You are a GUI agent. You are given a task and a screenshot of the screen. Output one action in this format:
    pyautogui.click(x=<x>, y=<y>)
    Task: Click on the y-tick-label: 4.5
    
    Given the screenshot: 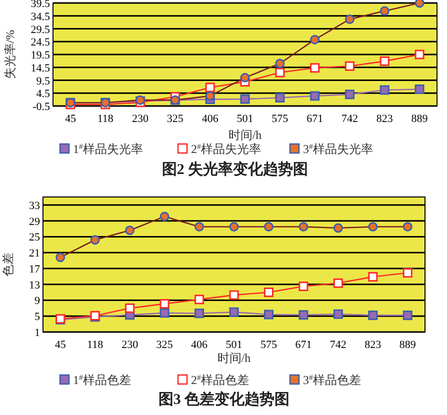 What is the action you would take?
    pyautogui.click(x=43, y=94)
    